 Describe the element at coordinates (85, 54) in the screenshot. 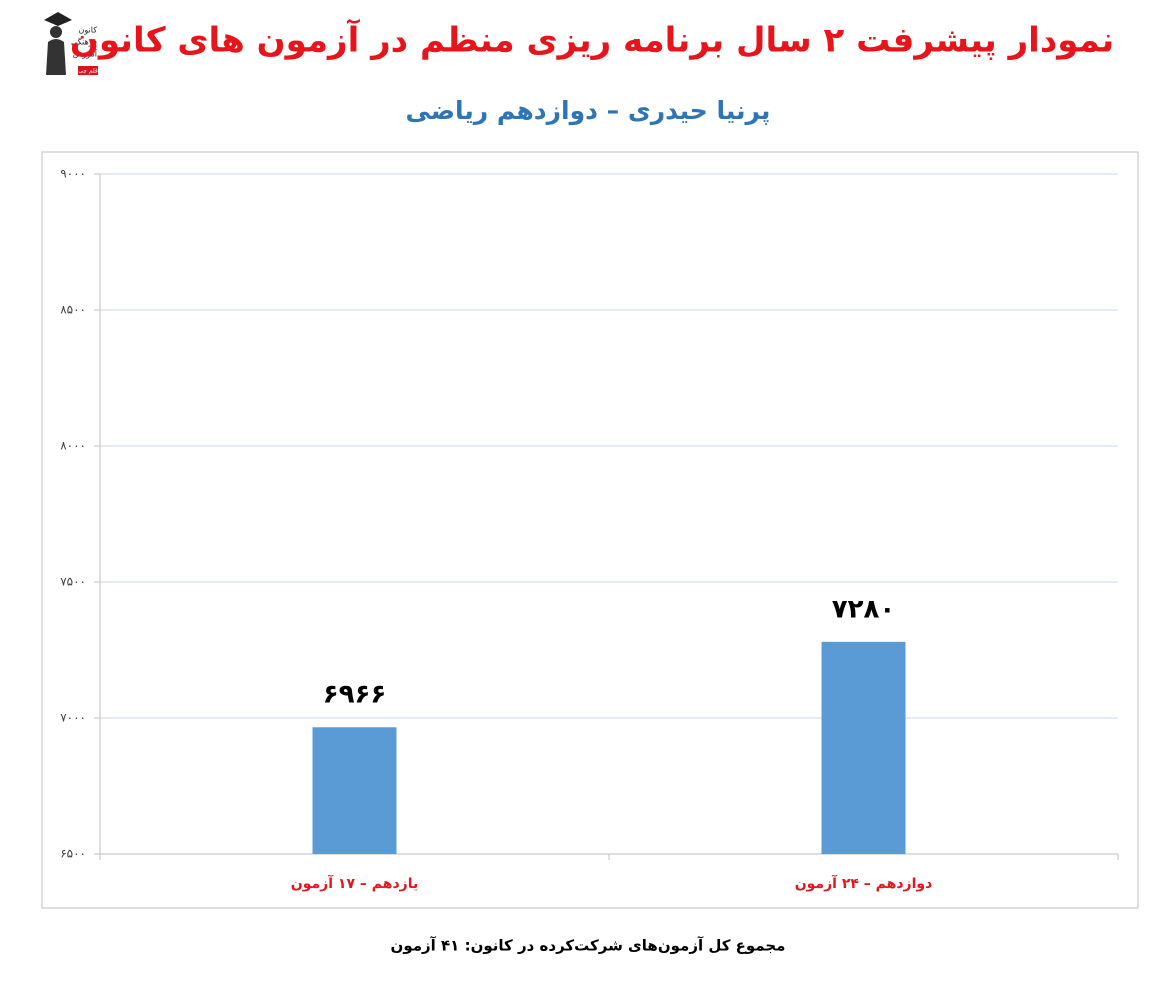

I see `logo-text: آموزش` at that location.